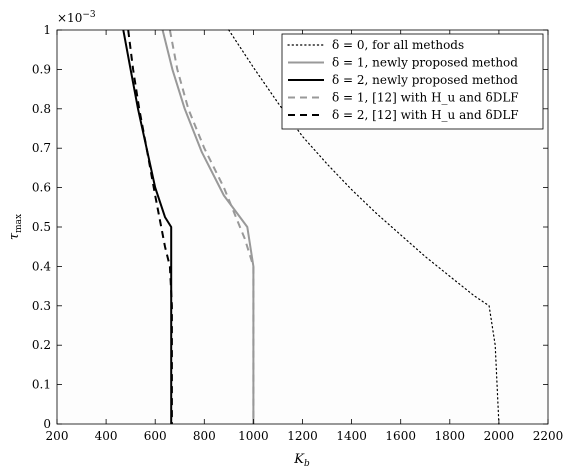 Image resolution: width=564 pixels, height=468 pixels. What do you see at coordinates (548, 436) in the screenshot?
I see `x-tick-label: 2200` at bounding box center [548, 436].